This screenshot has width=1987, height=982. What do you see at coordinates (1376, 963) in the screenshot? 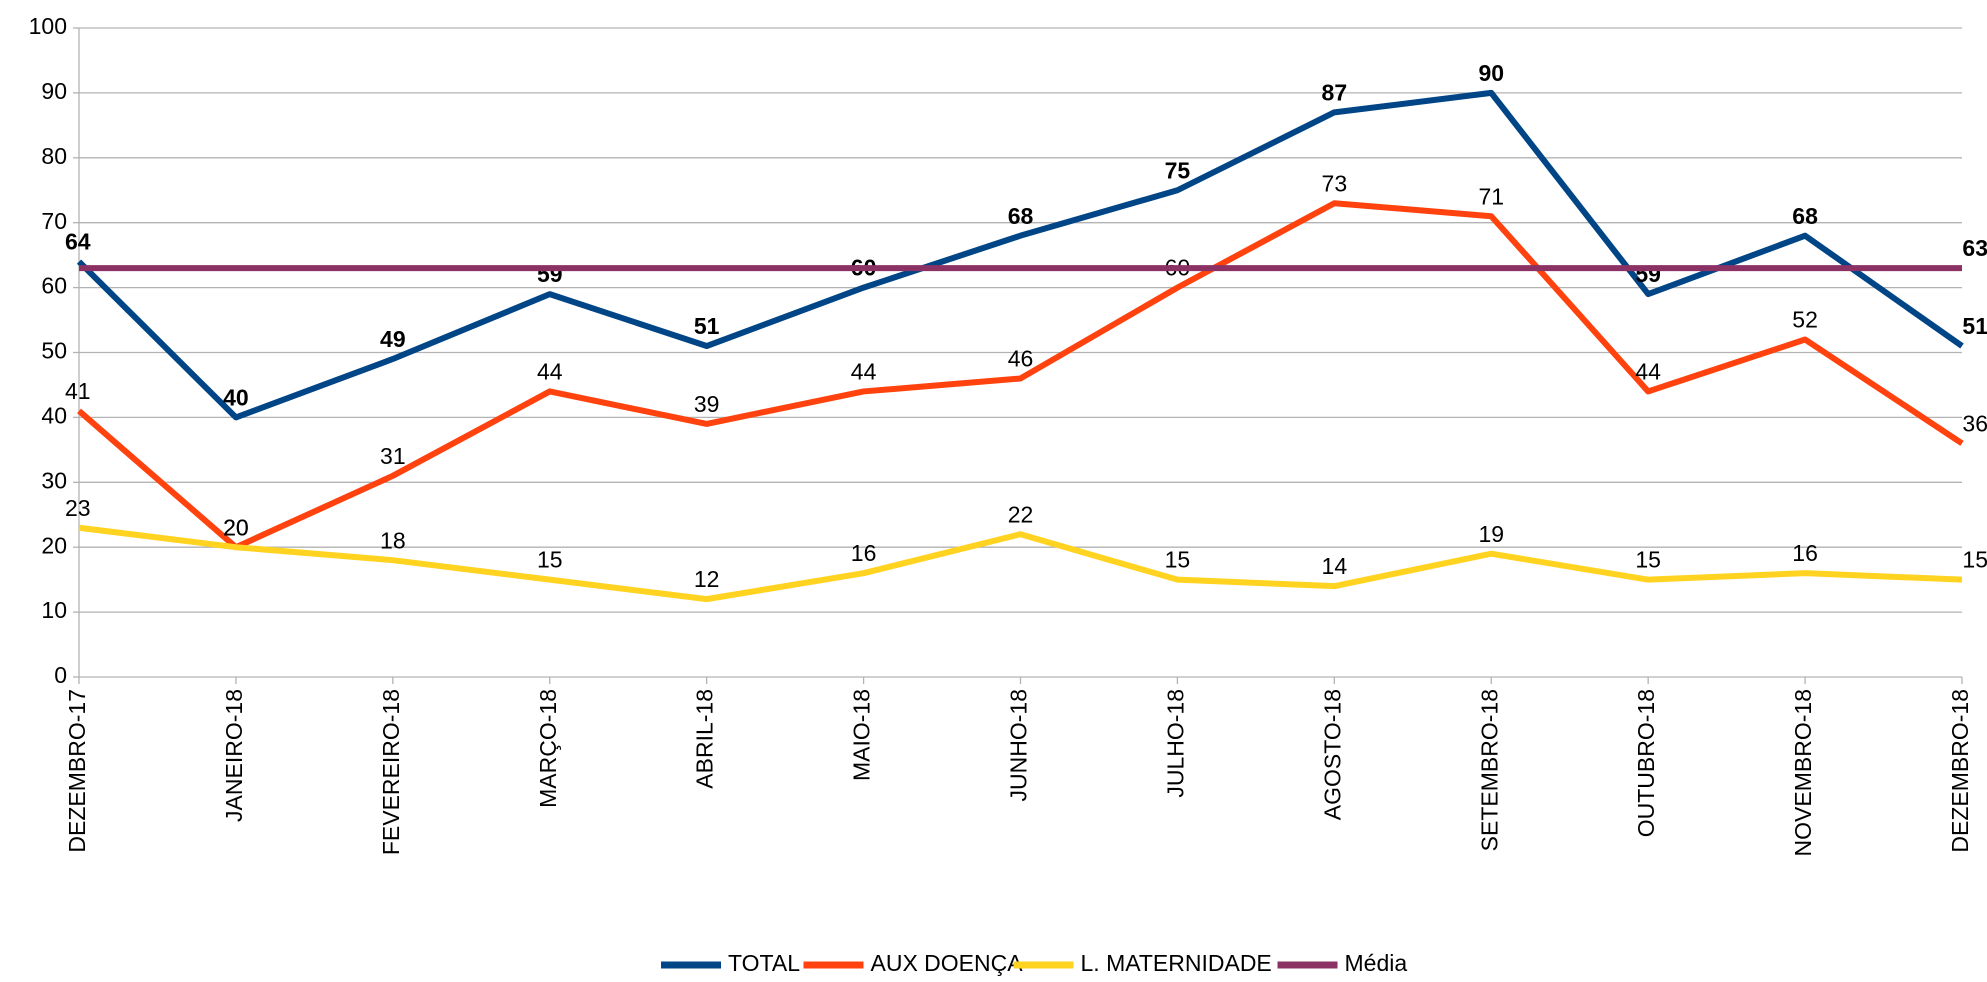
I see `legend-label: Média` at bounding box center [1376, 963].